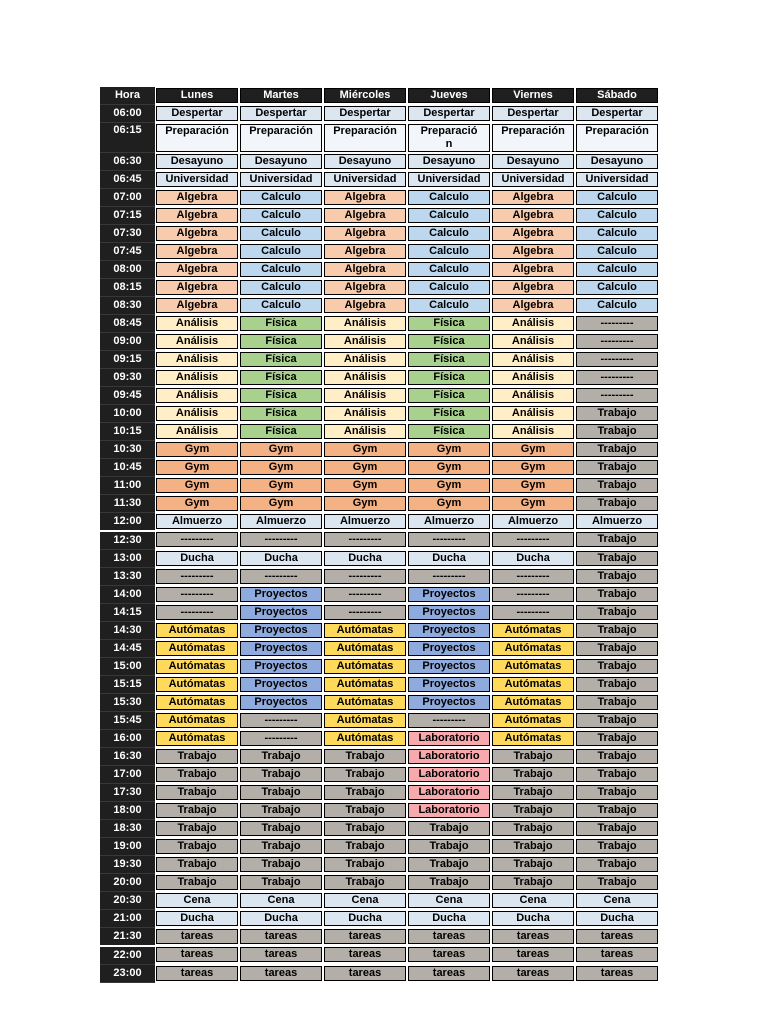  Describe the element at coordinates (281, 96) in the screenshot. I see `header-cell-day: Martes` at that location.